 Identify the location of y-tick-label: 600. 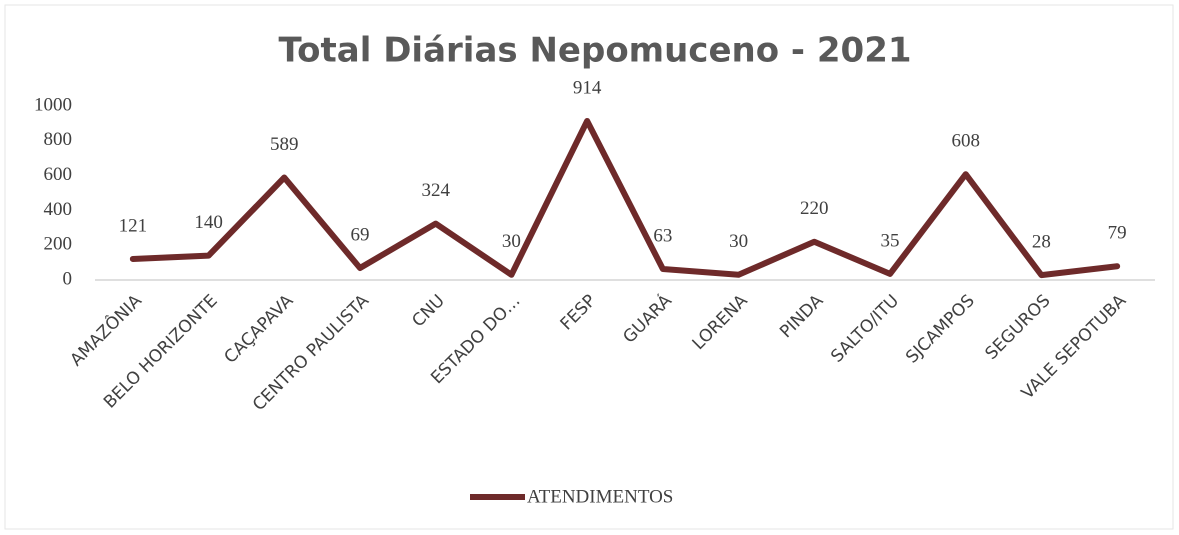
(58, 174).